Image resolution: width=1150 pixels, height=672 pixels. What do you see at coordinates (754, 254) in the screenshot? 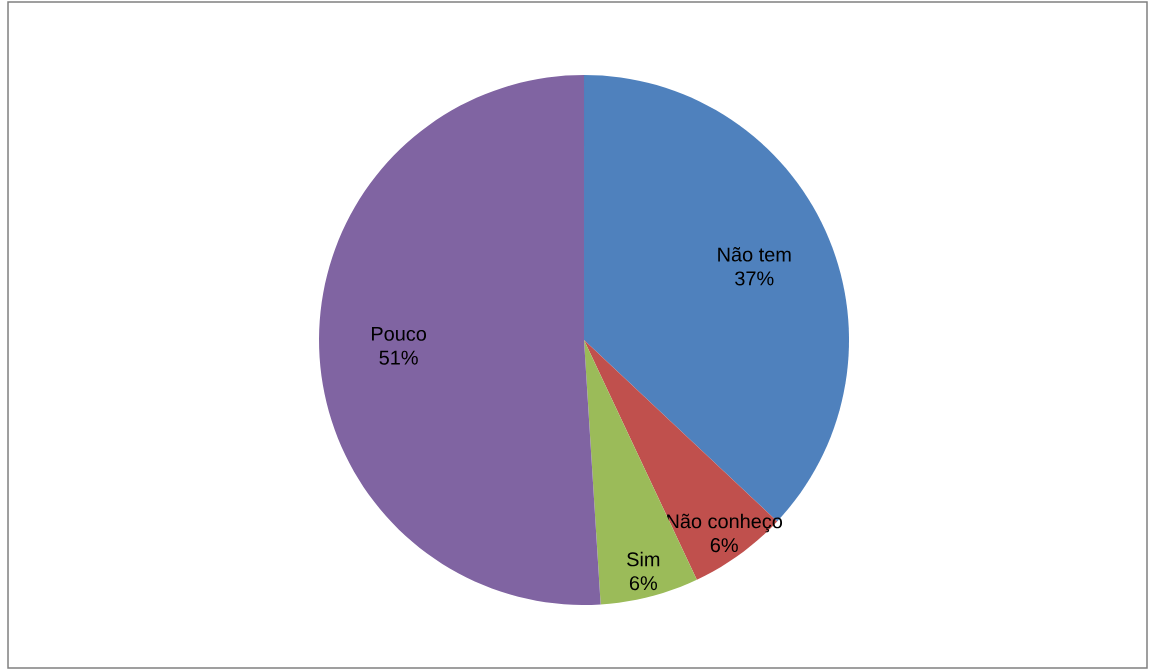
I see `slice-label: Não tem` at bounding box center [754, 254].